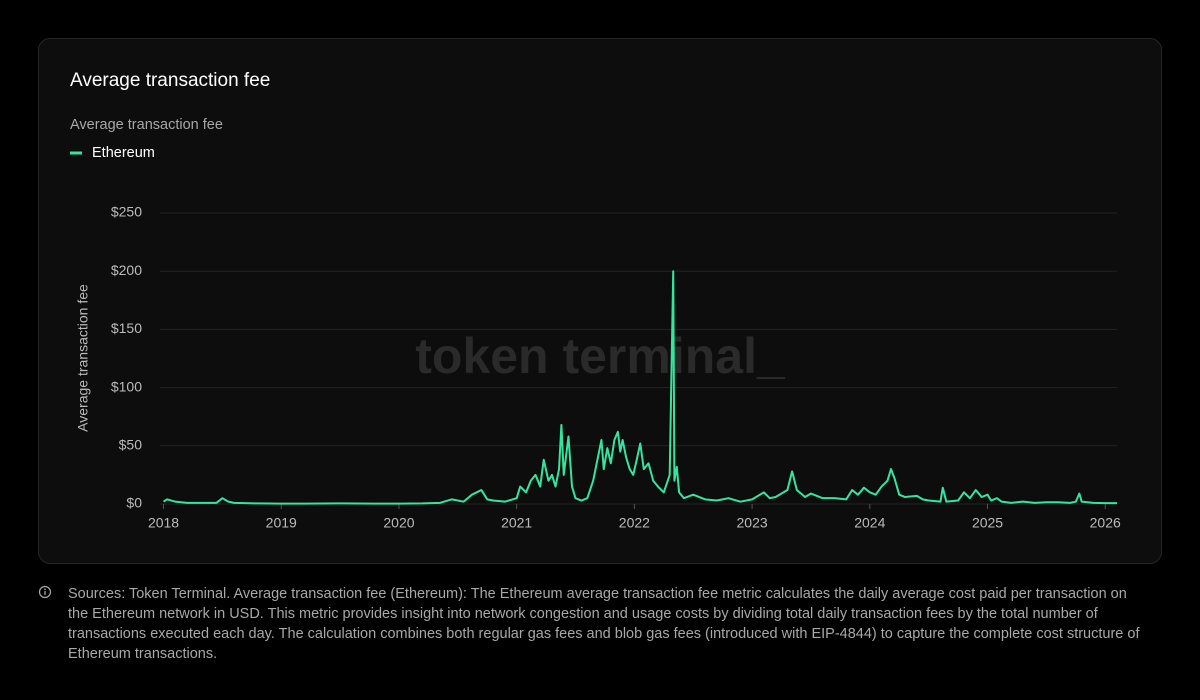 This screenshot has height=700, width=1200. Describe the element at coordinates (126, 328) in the screenshot. I see `y-tick-label: $150` at that location.